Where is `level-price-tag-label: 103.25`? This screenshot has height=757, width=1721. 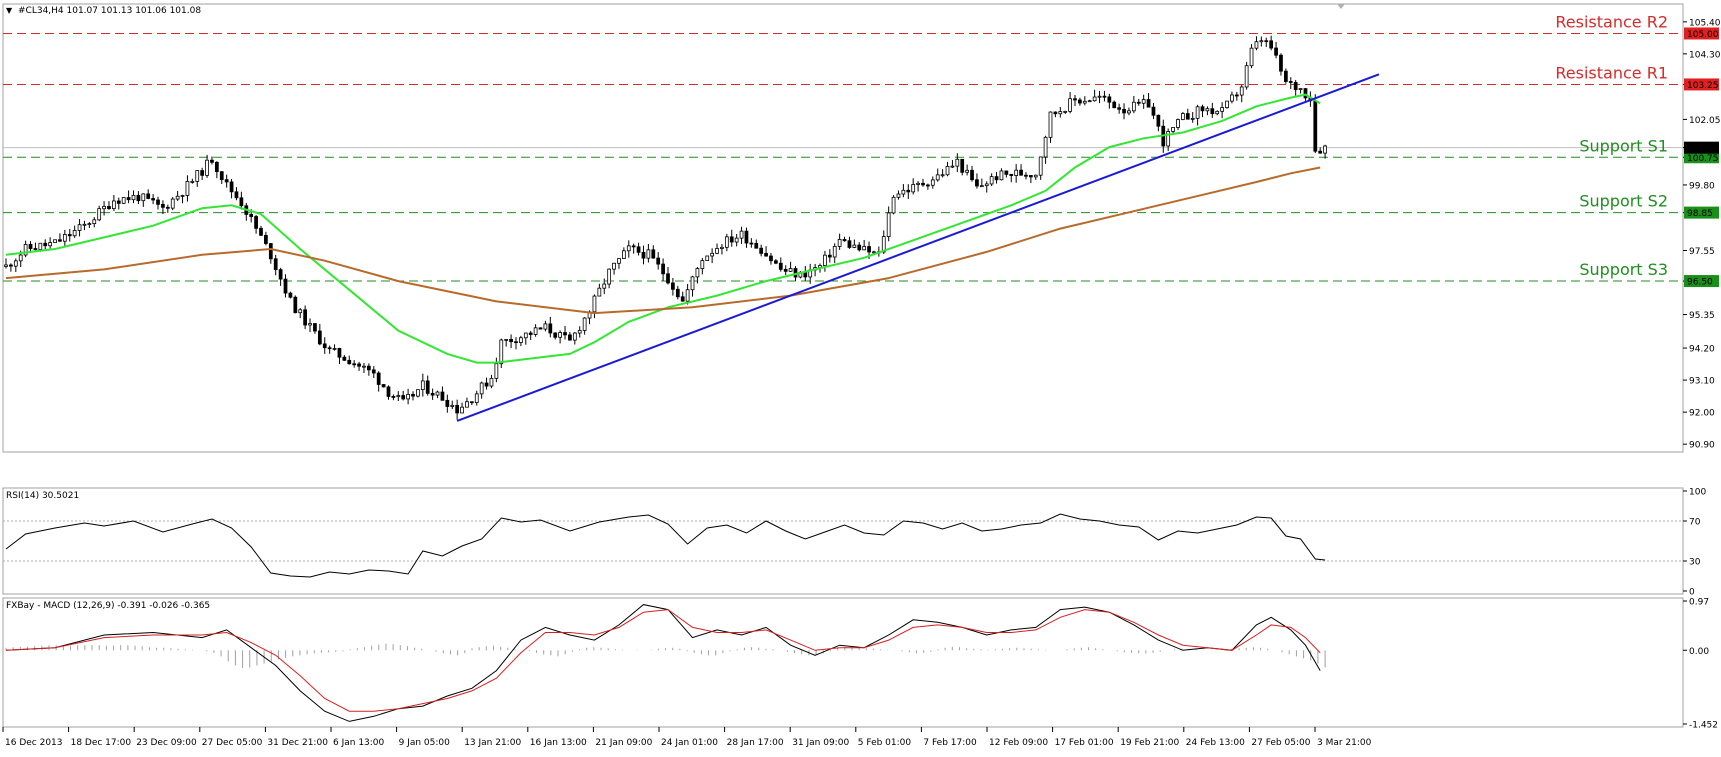
level-price-tag-label: 103.25 is located at coordinates (1703, 86).